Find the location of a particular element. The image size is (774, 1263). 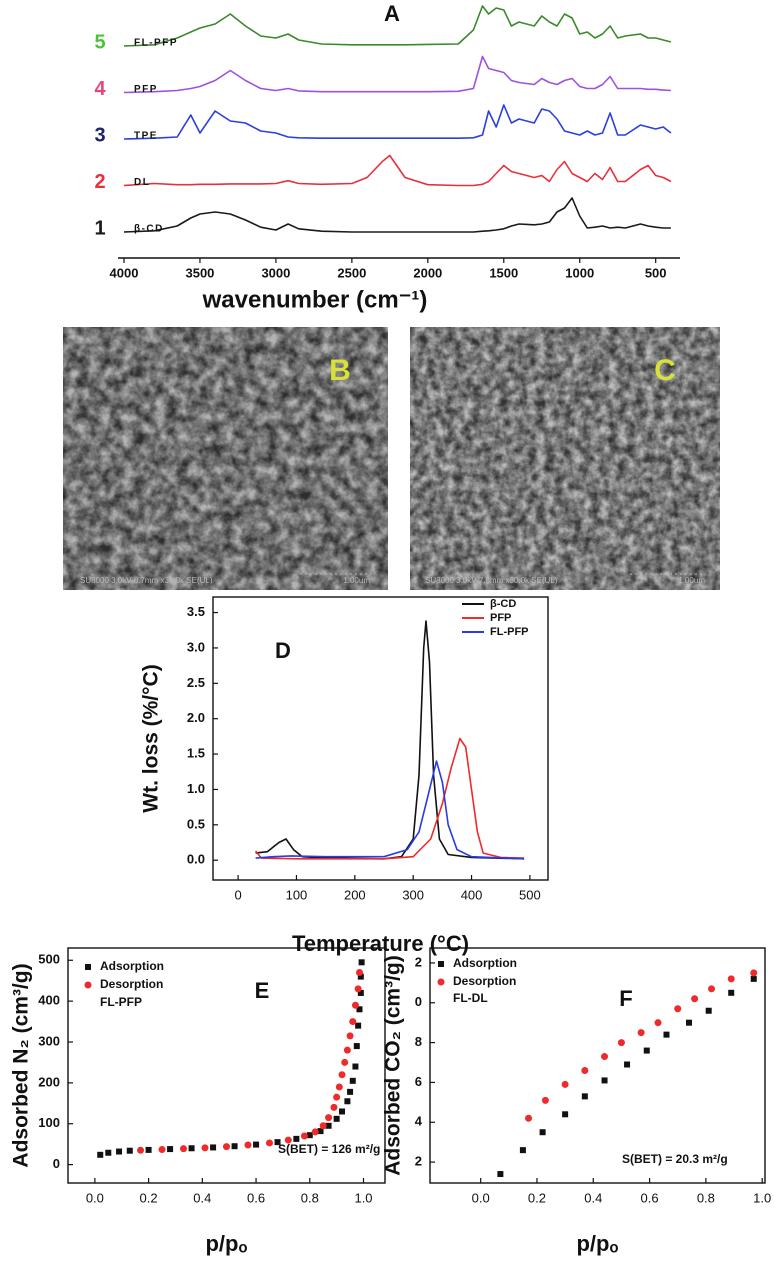

x-axis-label: wavenumber (cm⁻¹) is located at coordinates (315, 299).